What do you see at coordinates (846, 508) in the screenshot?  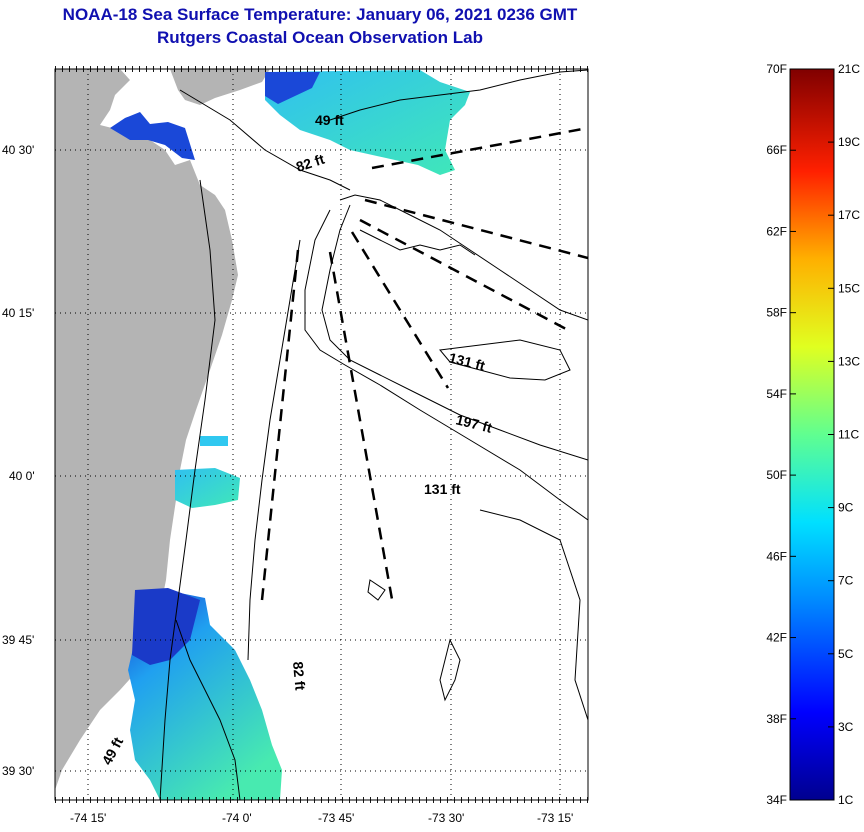 I see `colorbar-c-label: 9C` at bounding box center [846, 508].